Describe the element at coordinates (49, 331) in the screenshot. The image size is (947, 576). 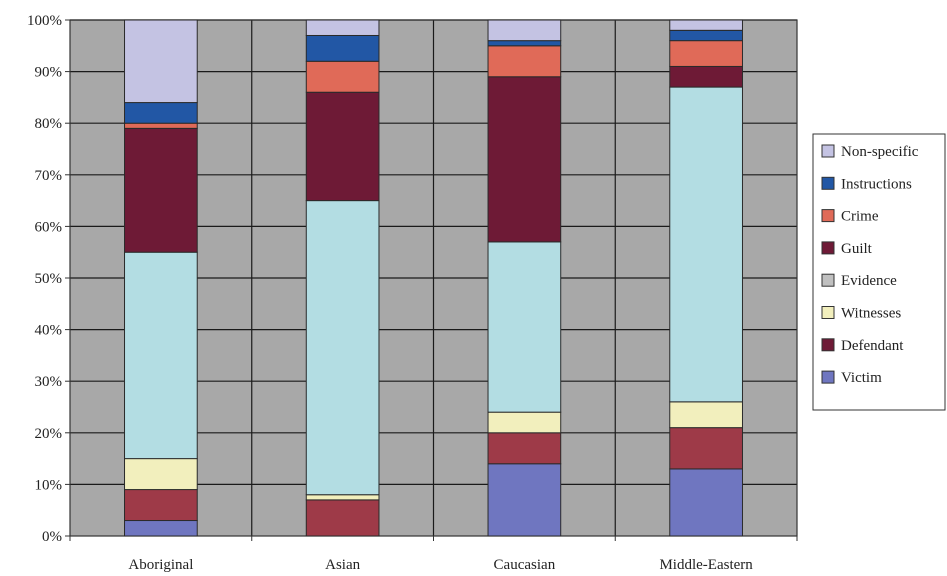
I see `y-tick-label: 40%` at that location.